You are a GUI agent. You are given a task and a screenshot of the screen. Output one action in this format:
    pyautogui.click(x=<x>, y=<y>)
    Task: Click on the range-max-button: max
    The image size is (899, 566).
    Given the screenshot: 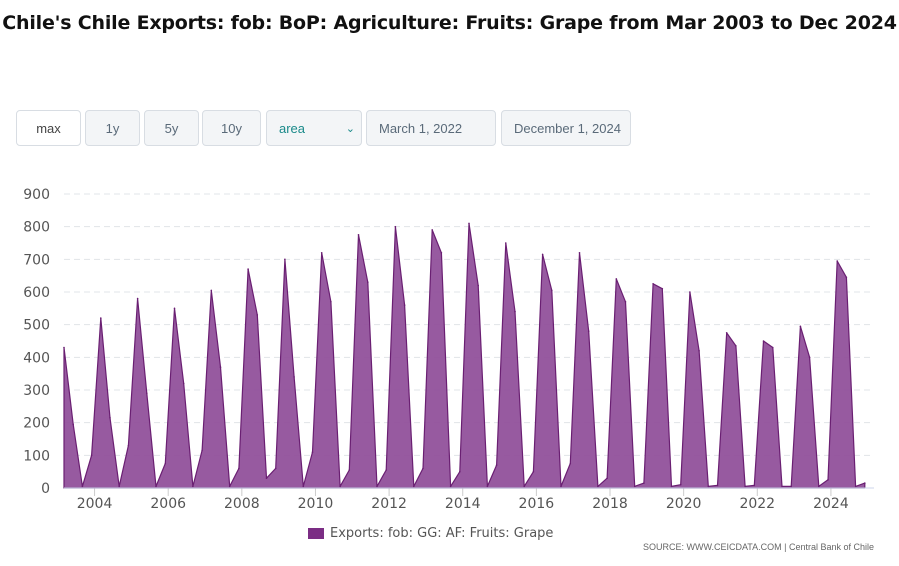 What is the action you would take?
    pyautogui.click(x=48, y=128)
    